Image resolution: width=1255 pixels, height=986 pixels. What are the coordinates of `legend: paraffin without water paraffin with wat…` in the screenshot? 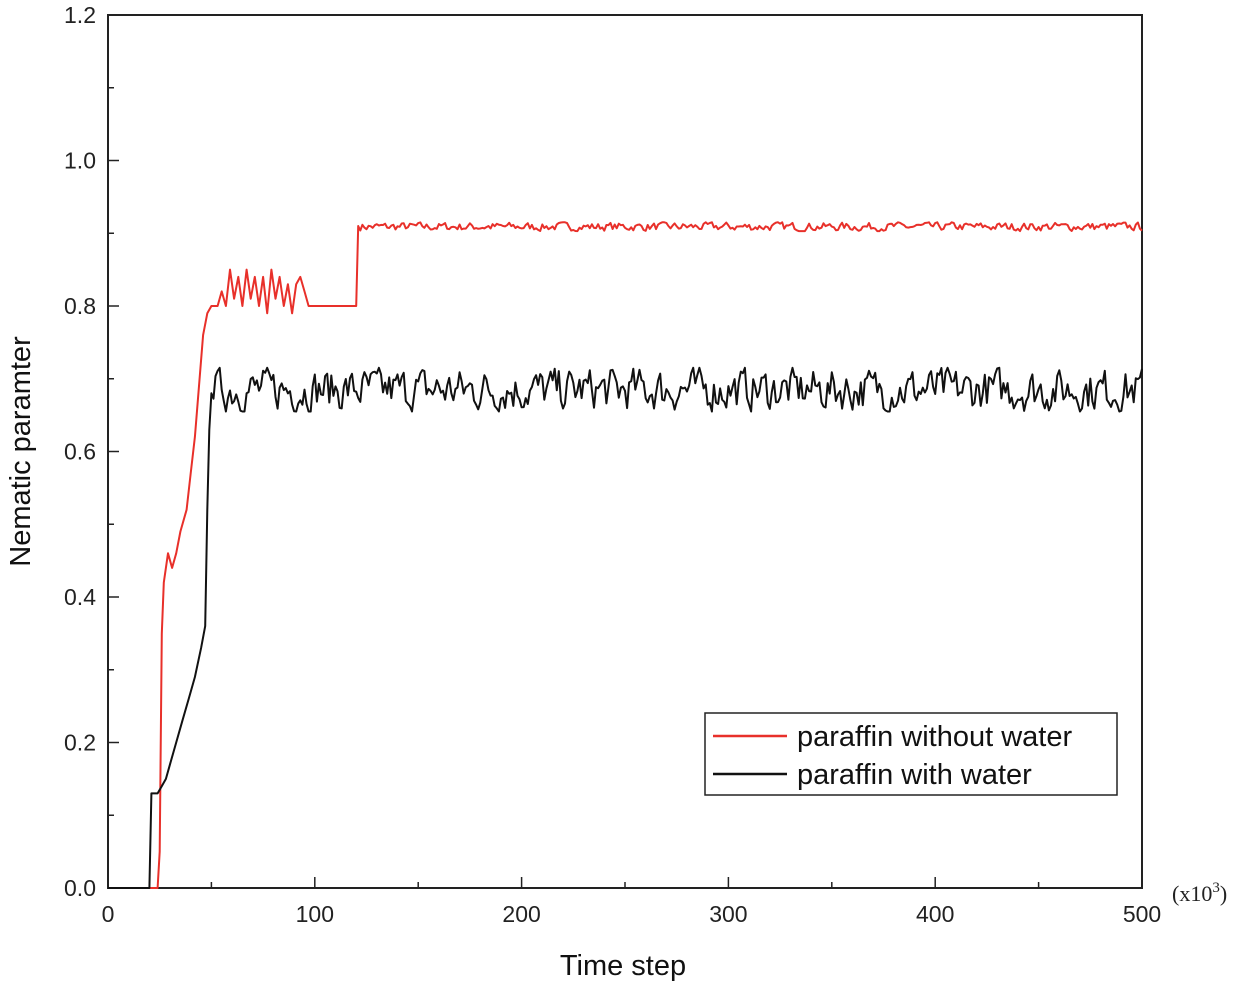 It's located at (911, 754).